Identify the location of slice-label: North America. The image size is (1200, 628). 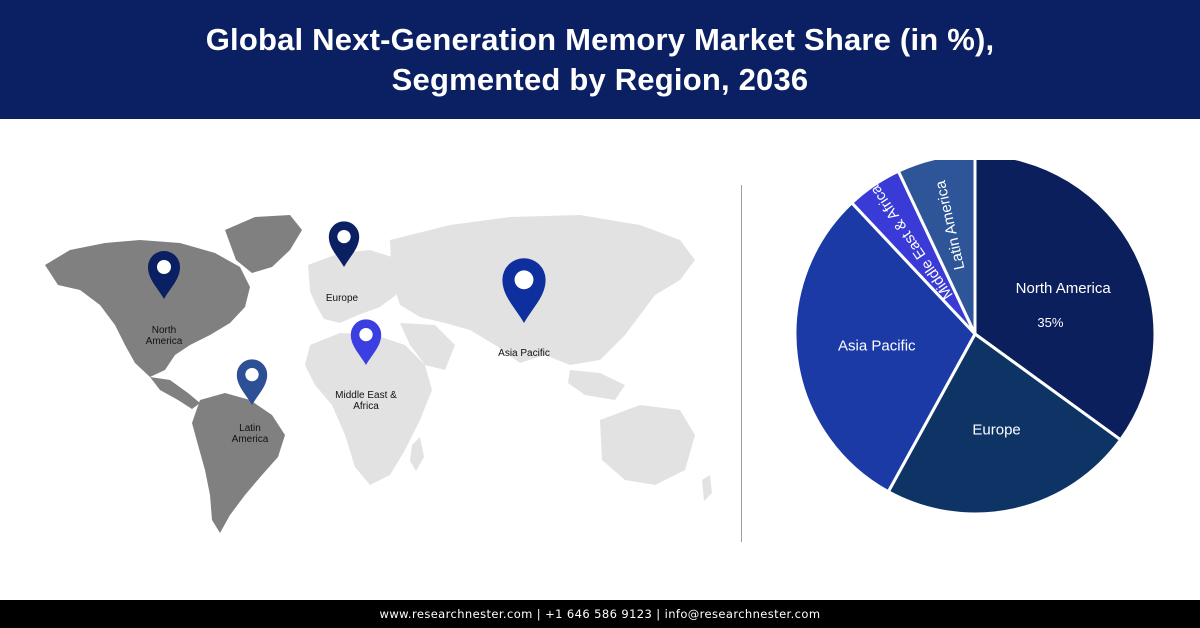
(1064, 288).